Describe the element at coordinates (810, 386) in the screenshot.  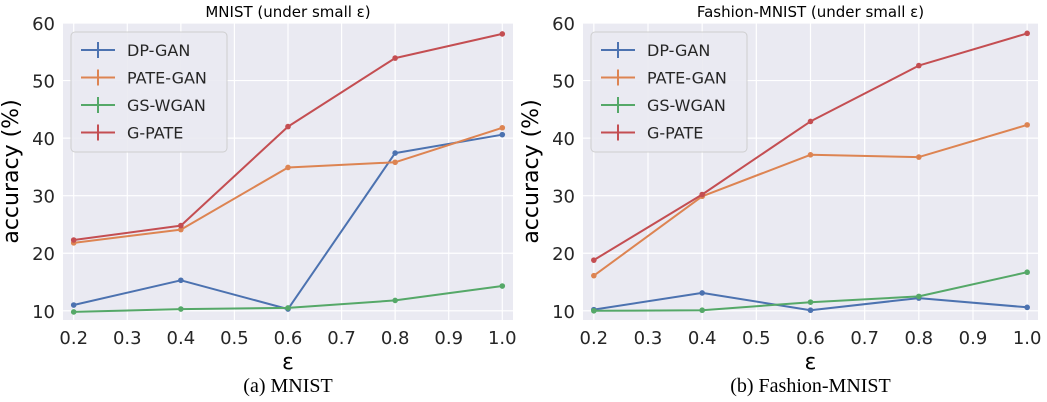
I see `caption-fashion-mnist: (b) Fashion-MNIST` at that location.